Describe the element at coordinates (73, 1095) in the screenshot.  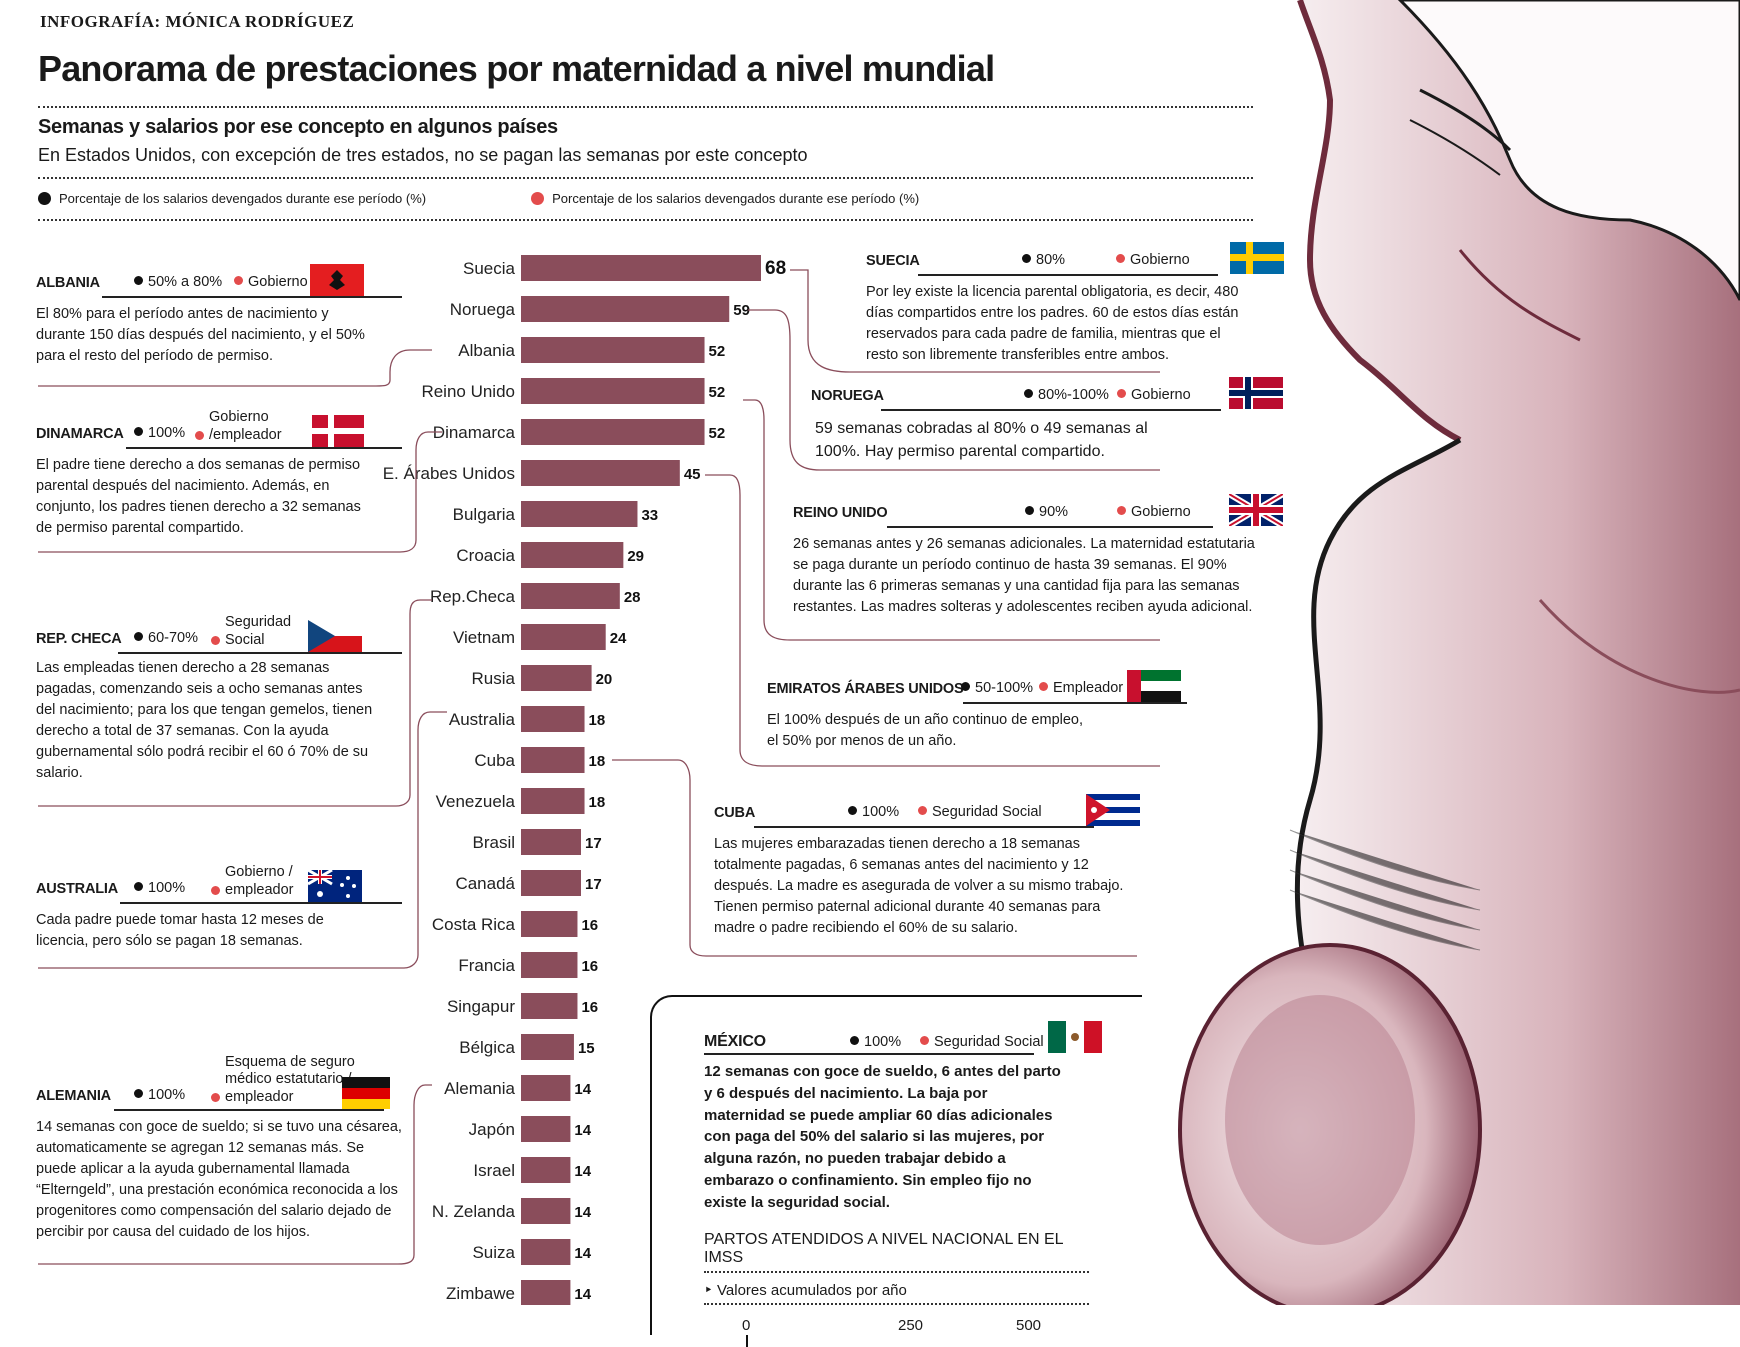
I see `country-name: ALEMANIA` at that location.